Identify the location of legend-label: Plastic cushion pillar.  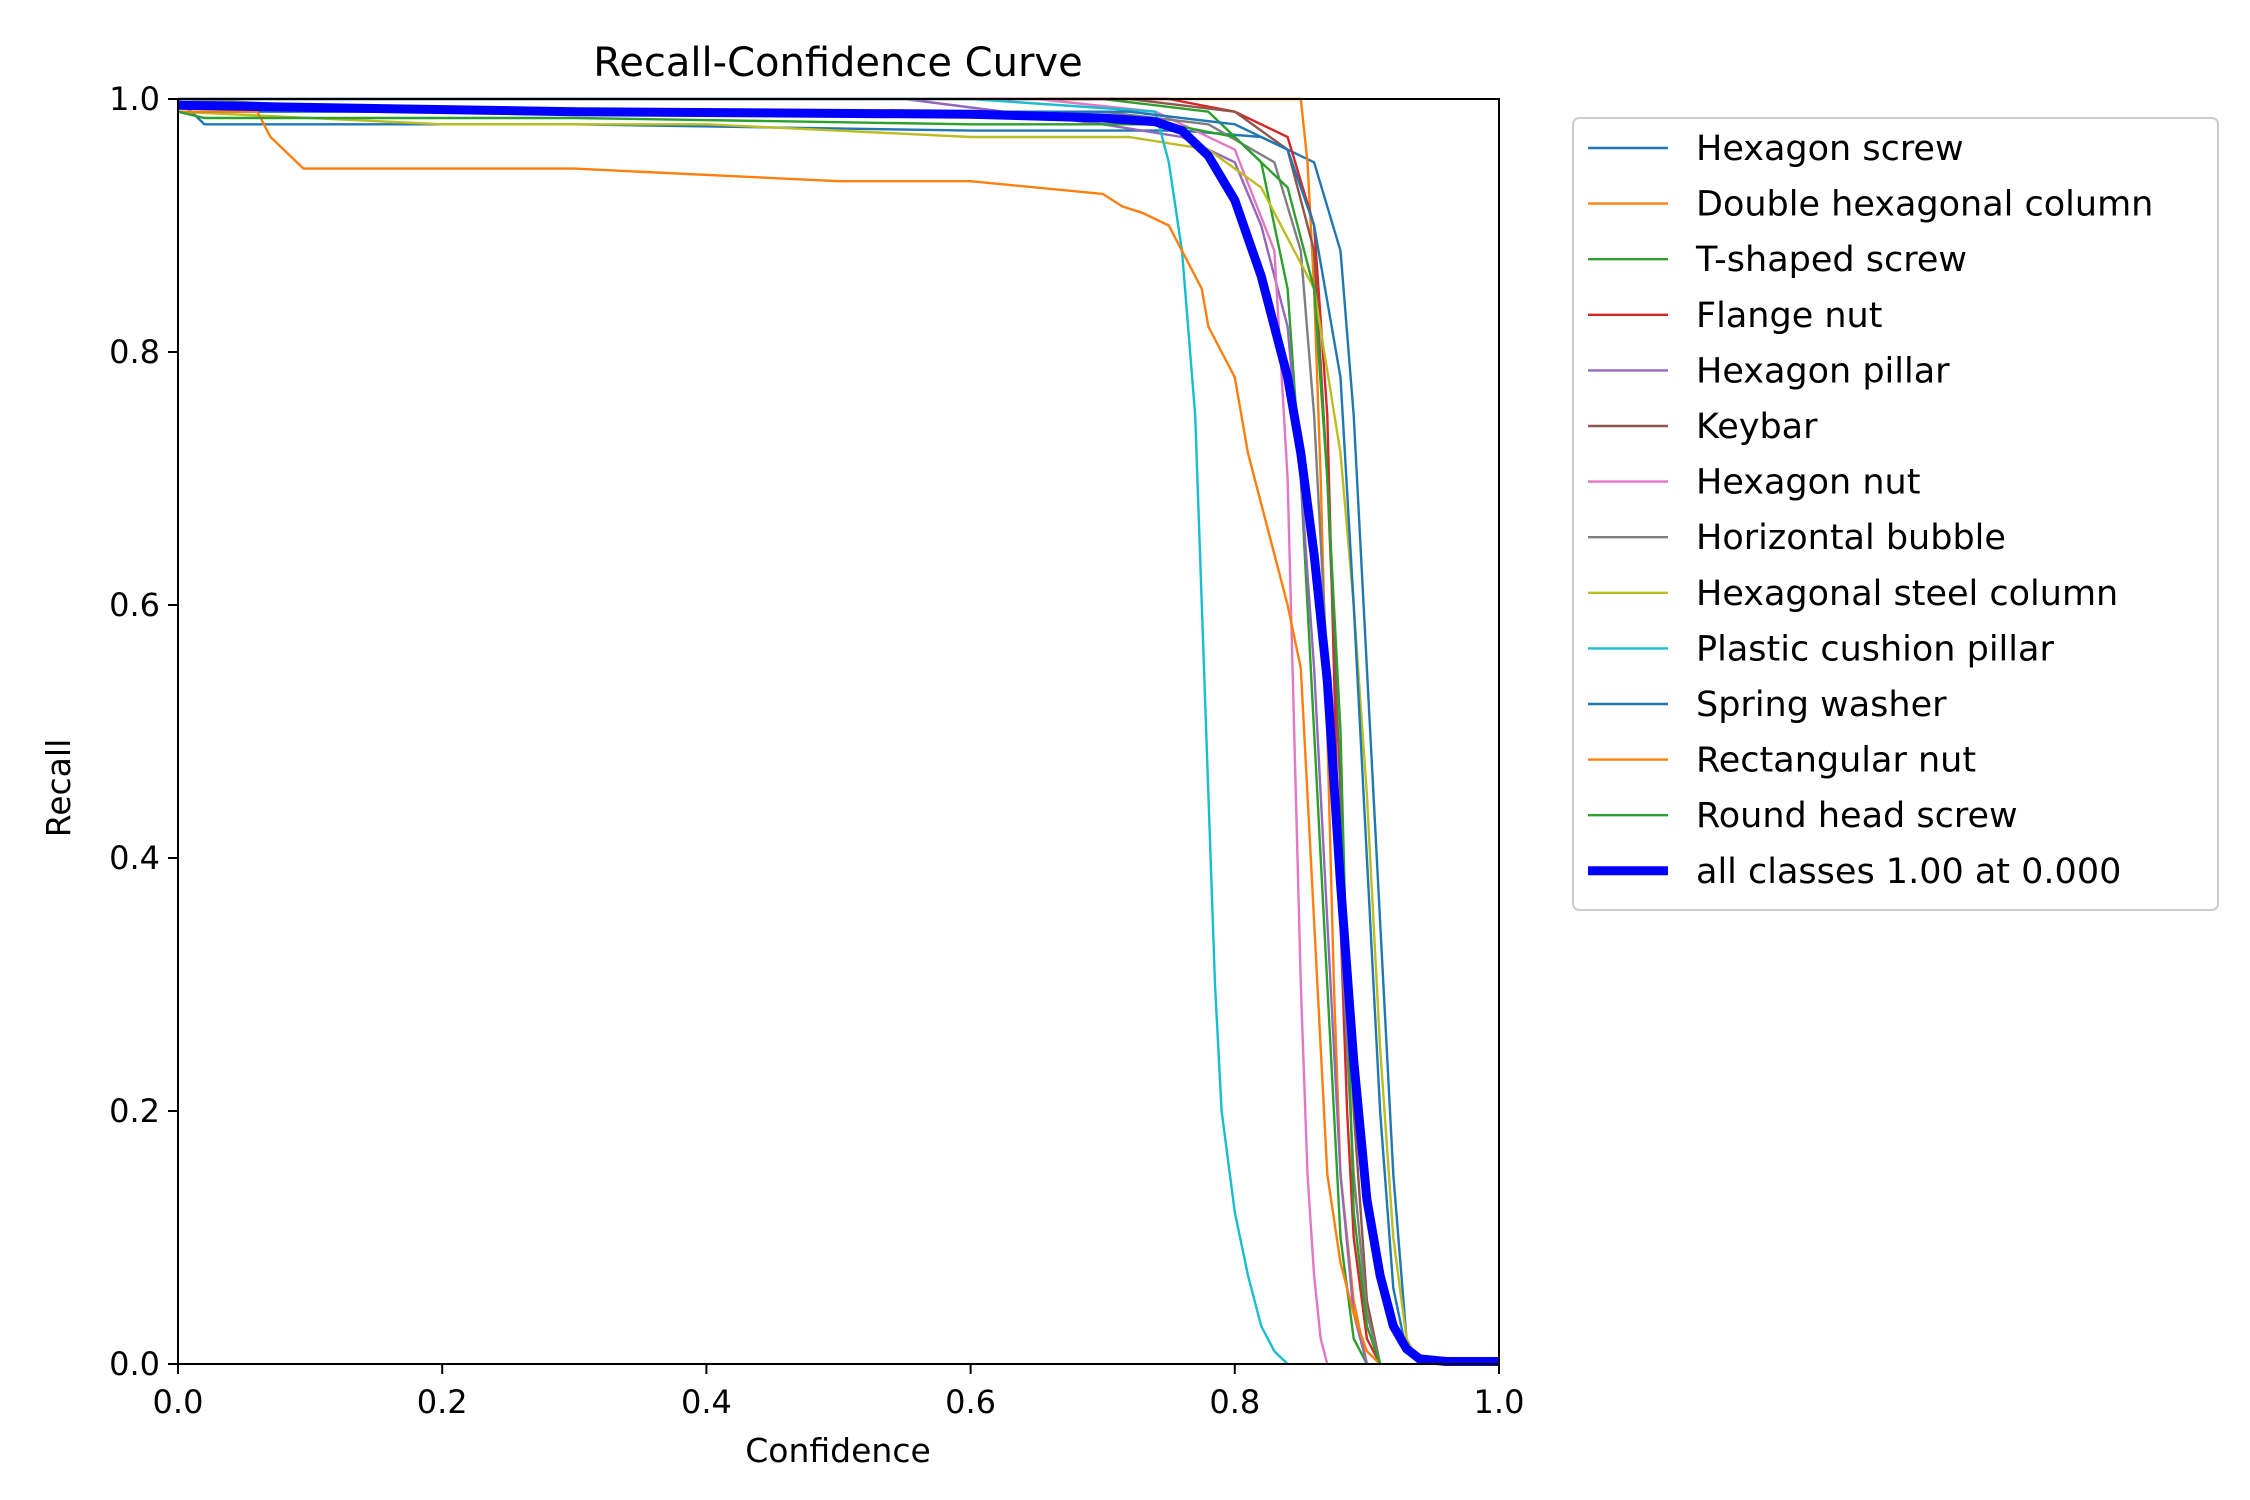
(1875, 649).